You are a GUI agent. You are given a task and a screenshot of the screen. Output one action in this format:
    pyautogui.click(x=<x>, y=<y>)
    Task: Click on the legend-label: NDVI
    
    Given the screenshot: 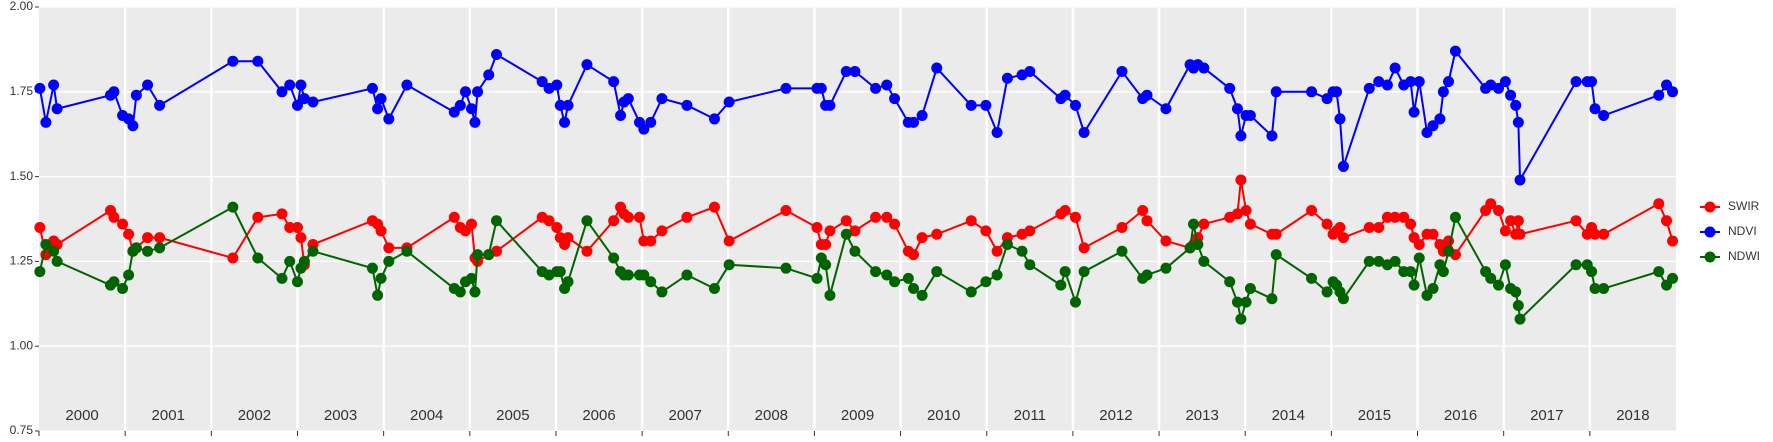 What is the action you would take?
    pyautogui.click(x=1742, y=231)
    